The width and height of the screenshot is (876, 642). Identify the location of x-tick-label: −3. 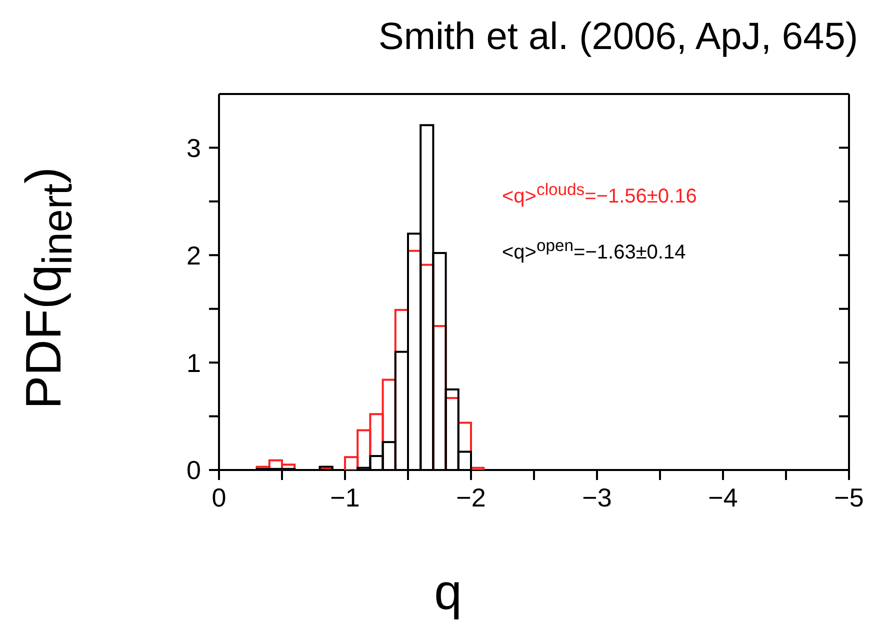
(597, 497).